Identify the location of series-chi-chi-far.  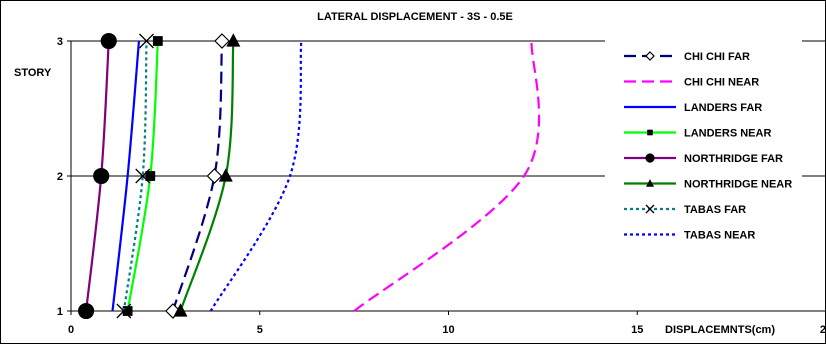
(197, 176).